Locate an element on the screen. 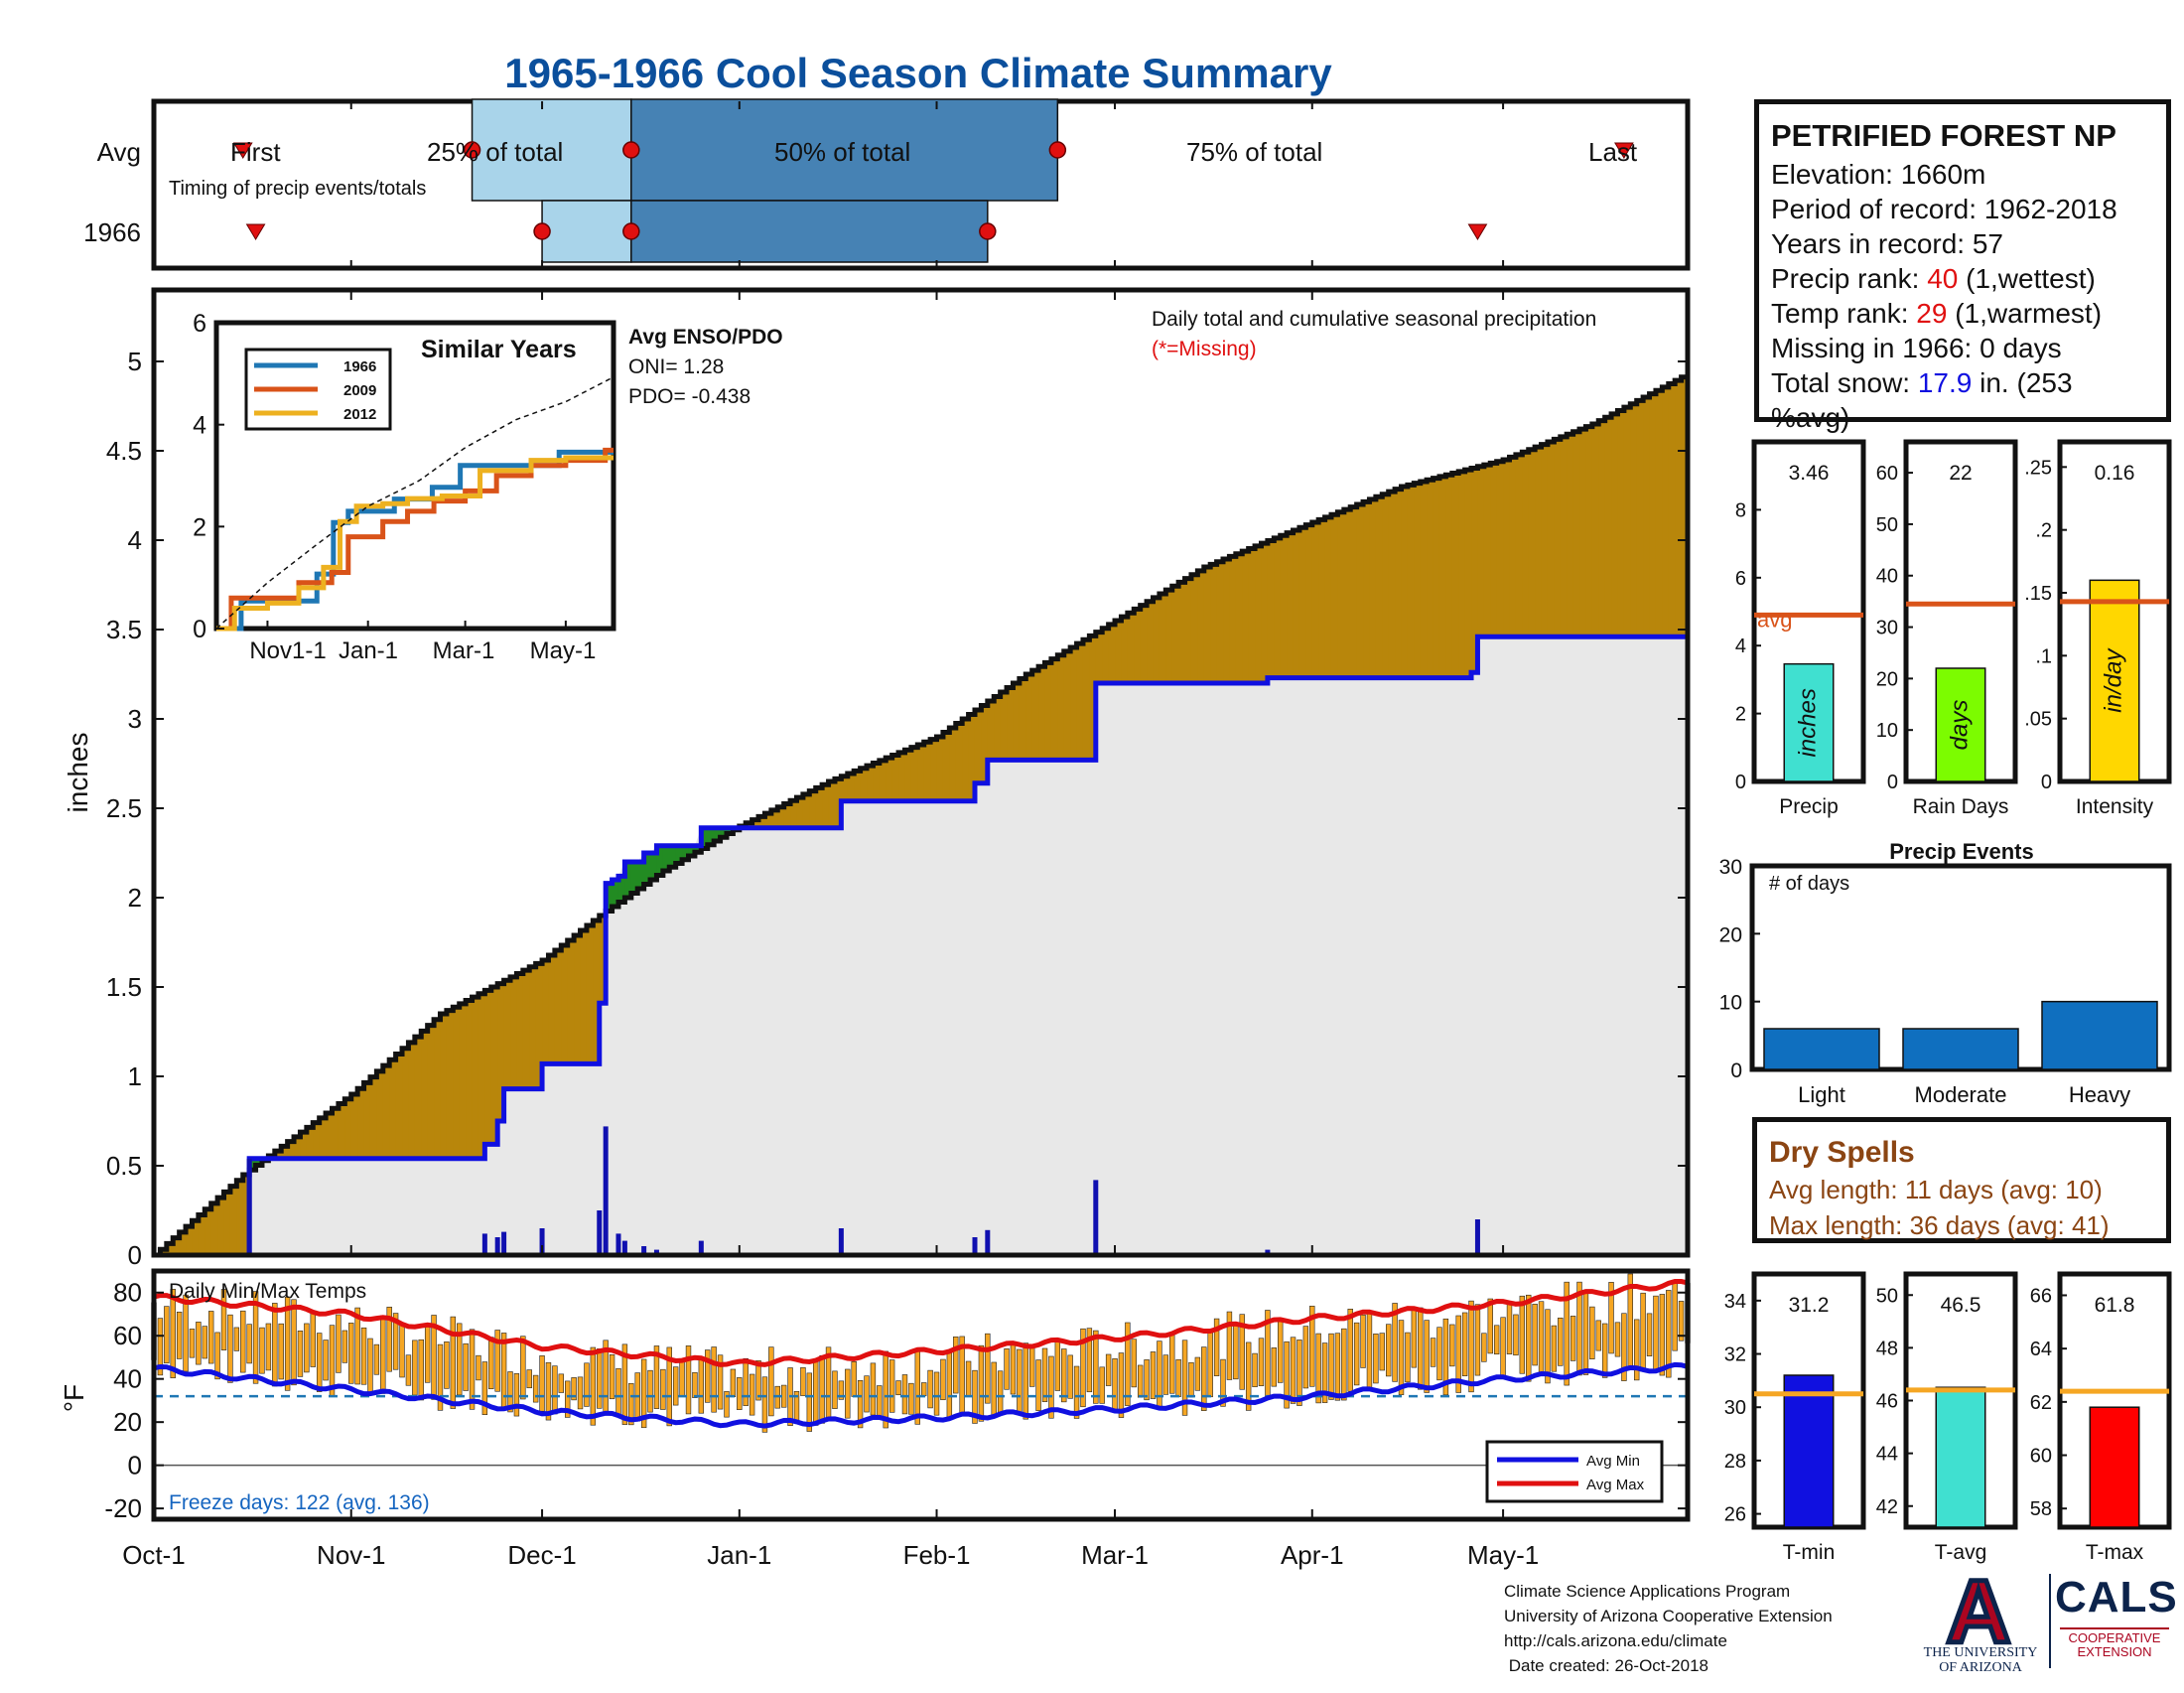 The width and height of the screenshot is (2184, 1693). summary-label: T-max is located at coordinates (2115, 1552).